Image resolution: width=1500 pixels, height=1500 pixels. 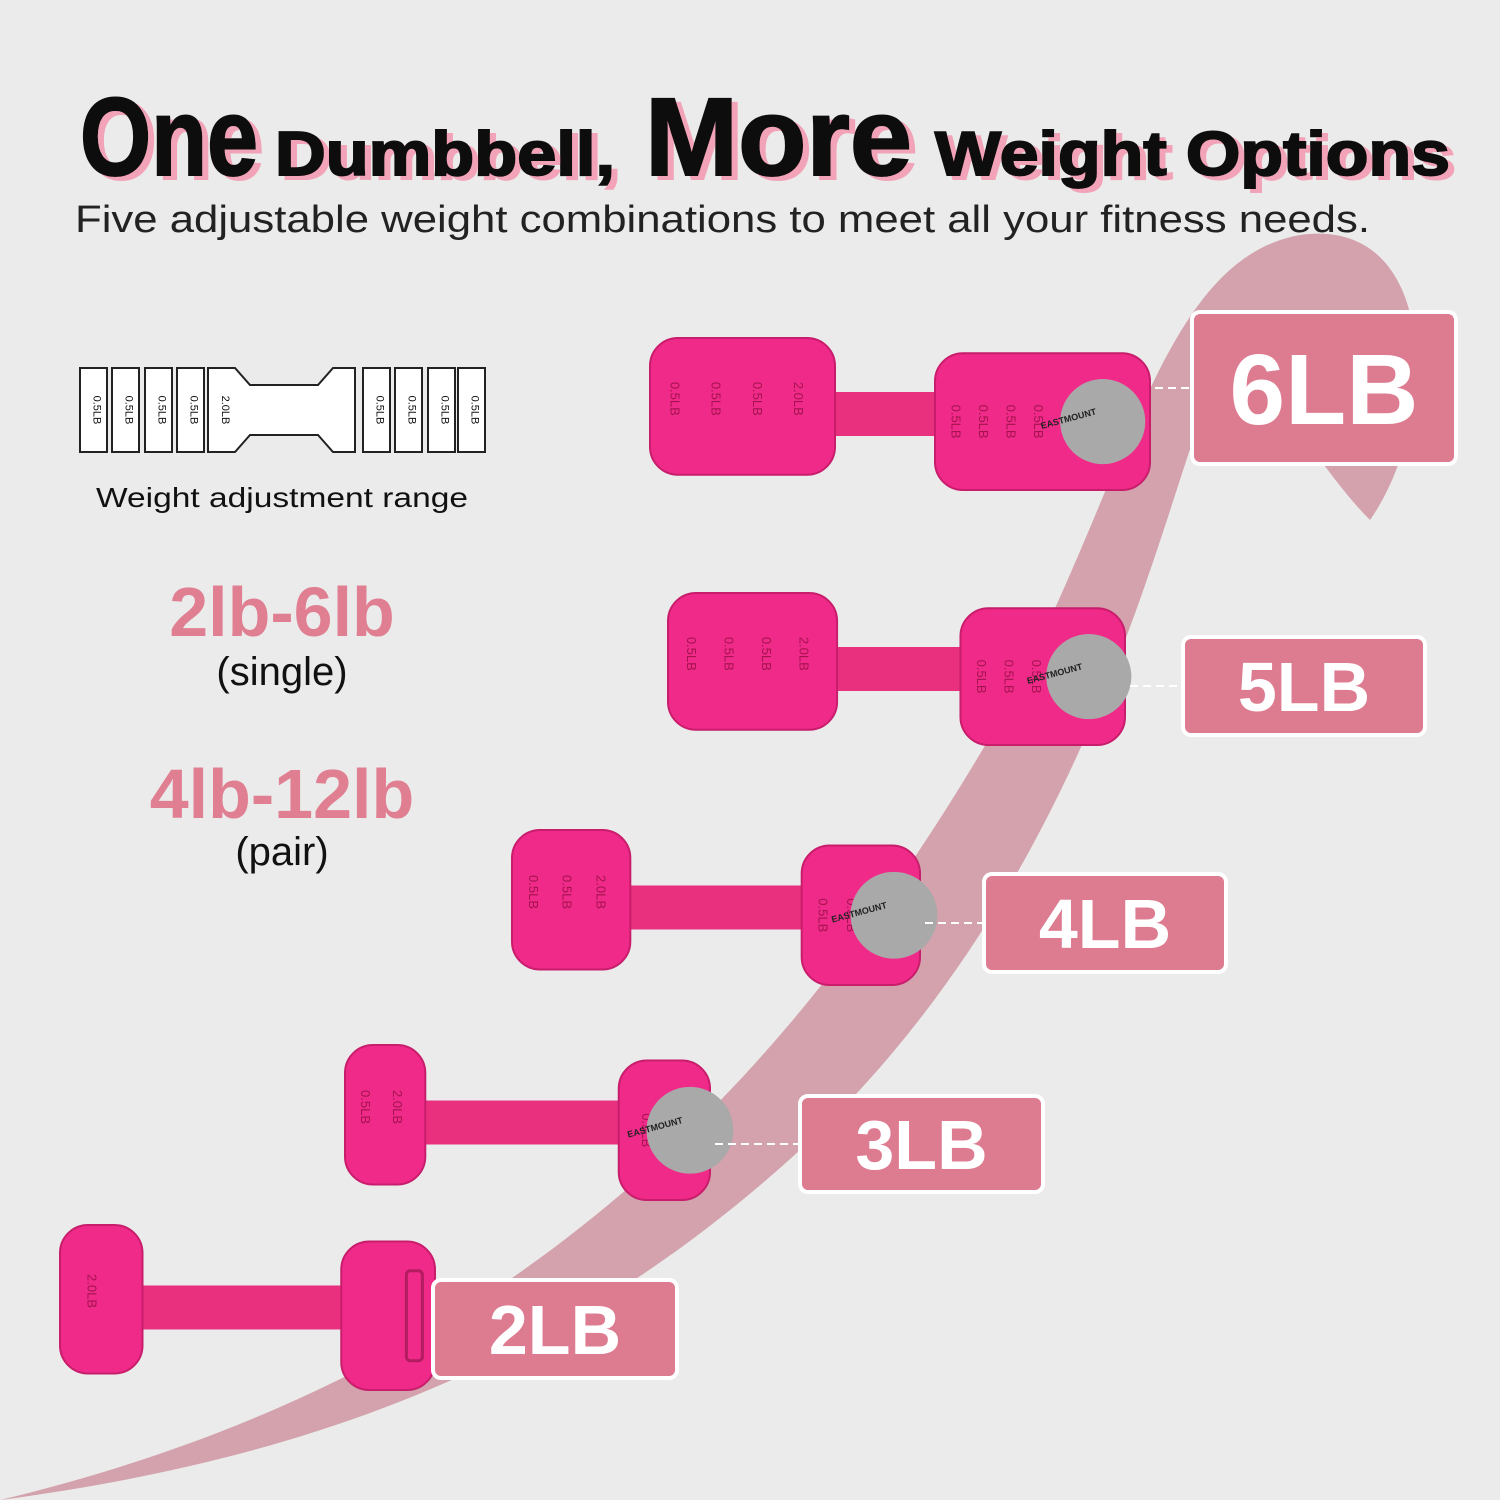 I want to click on dumbbell: 2.0LB, so click(x=247, y=1307).